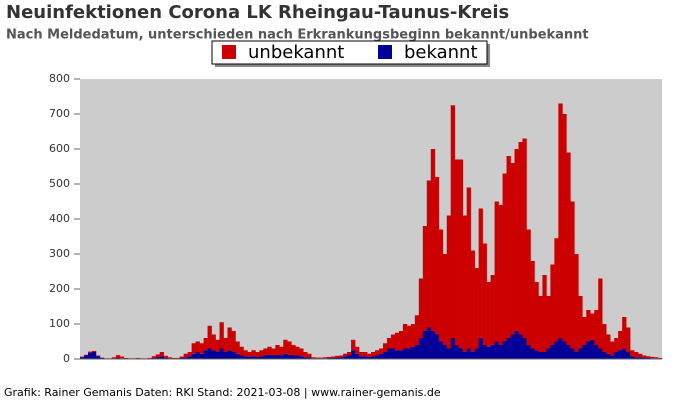 Image resolution: width=700 pixels, height=404 pixels. Describe the element at coordinates (441, 52) in the screenshot. I see `legend-label: bekannt` at that location.